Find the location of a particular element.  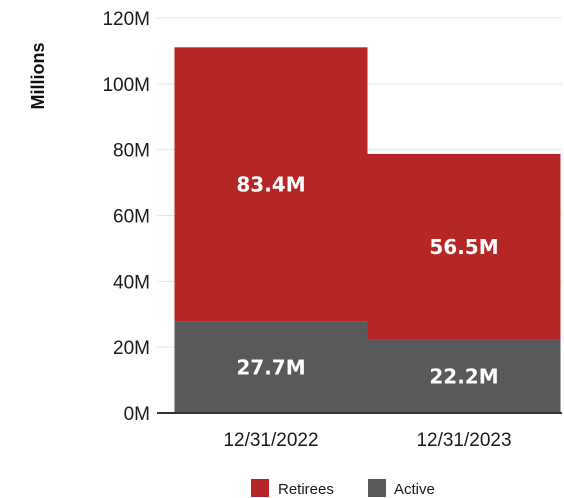

y-tick-label: 20M is located at coordinates (131, 348).